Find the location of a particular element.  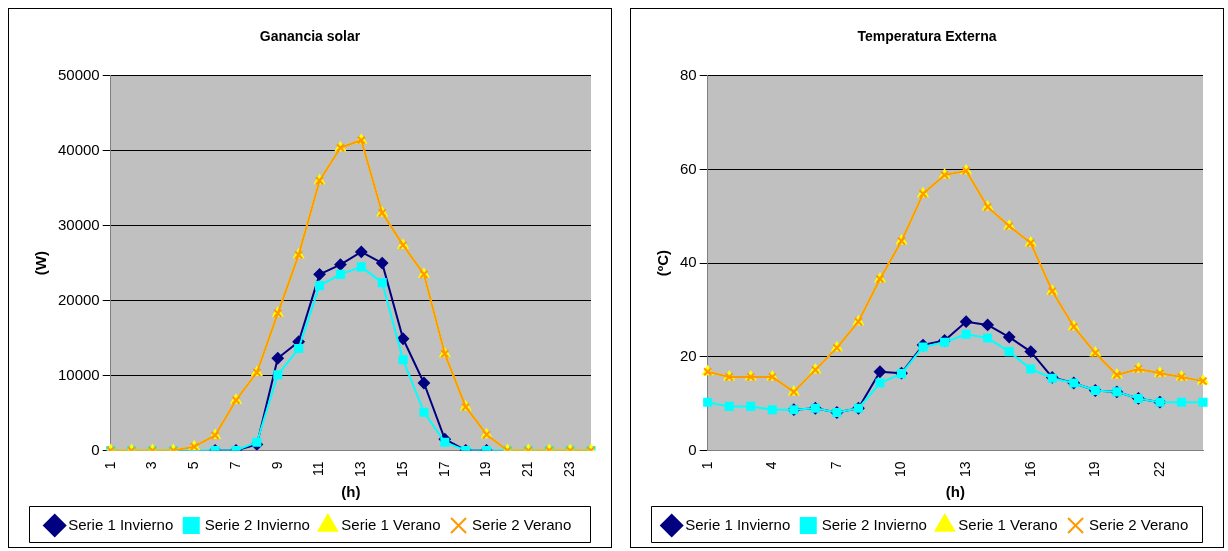

y-tick-label: 10000 is located at coordinates (78, 374).